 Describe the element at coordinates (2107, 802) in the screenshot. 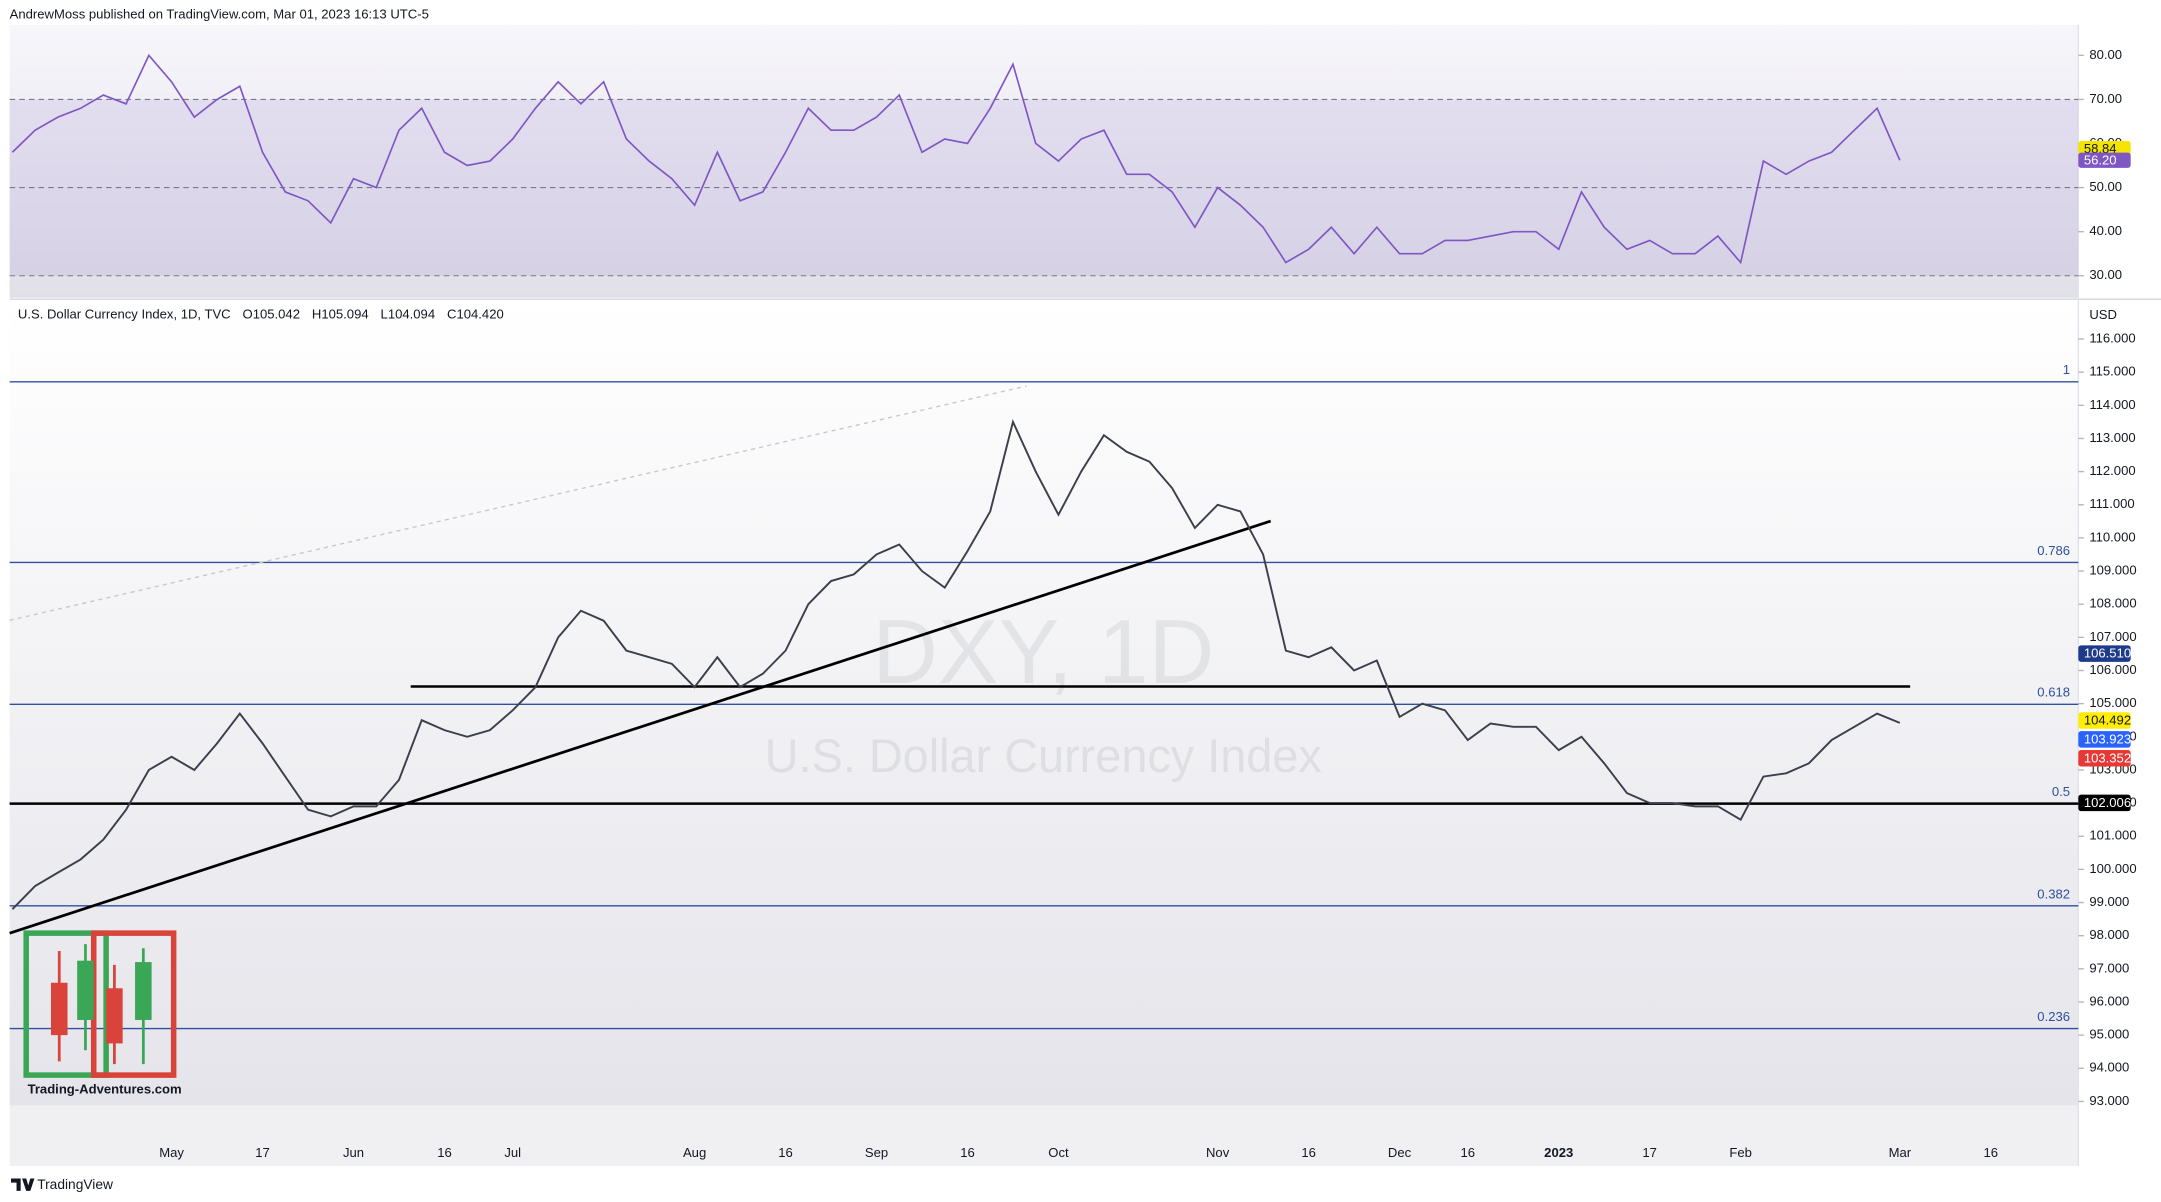

I see `price-tag-label: 102.006` at that location.